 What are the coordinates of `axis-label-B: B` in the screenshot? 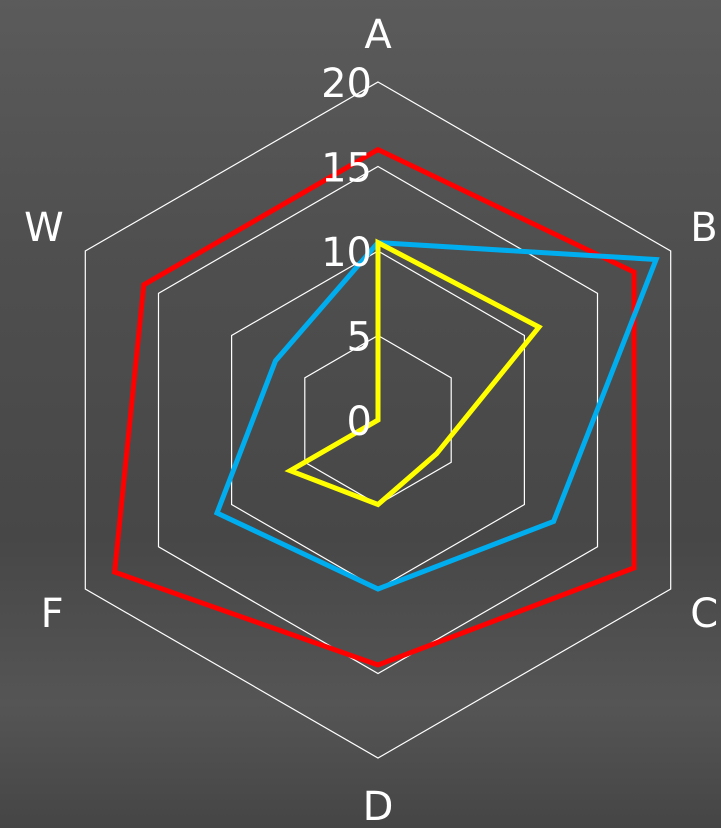 It's located at (703, 228).